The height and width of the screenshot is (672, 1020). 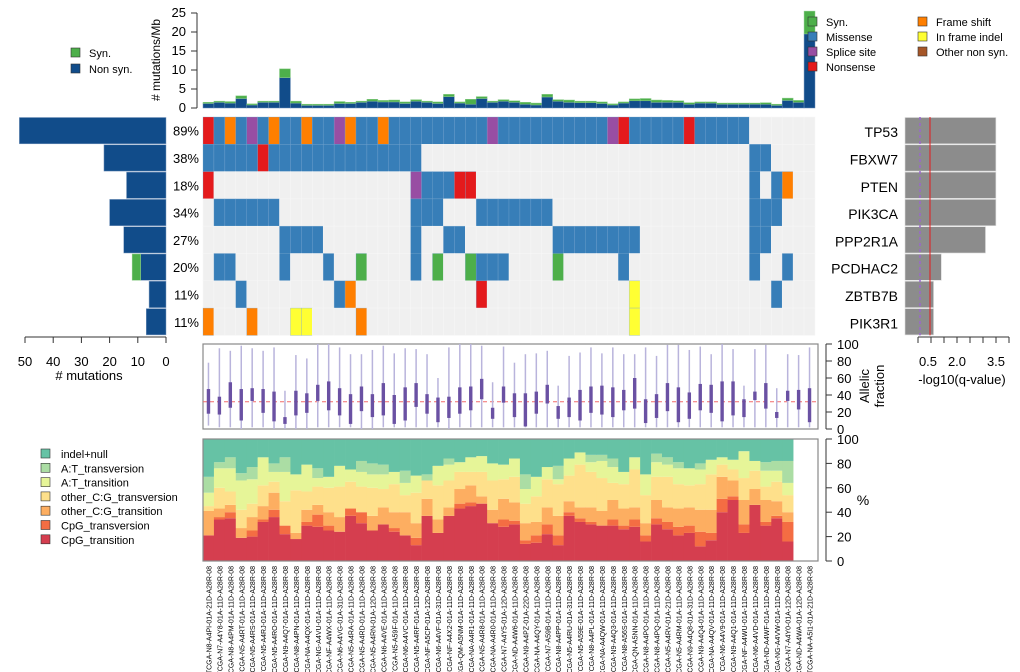 I want to click on gene-percent: 38%, so click(x=186, y=158).